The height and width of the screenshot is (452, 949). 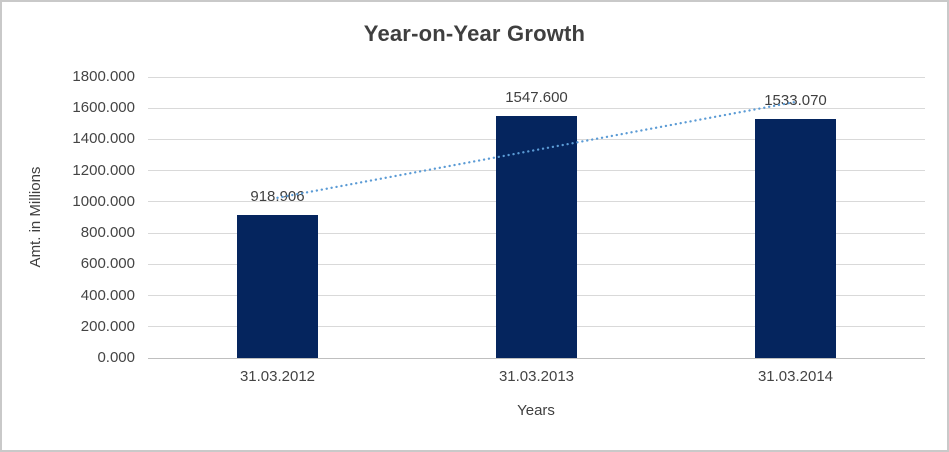 I want to click on chart-title: Year-on-Year Growth, so click(x=474, y=33).